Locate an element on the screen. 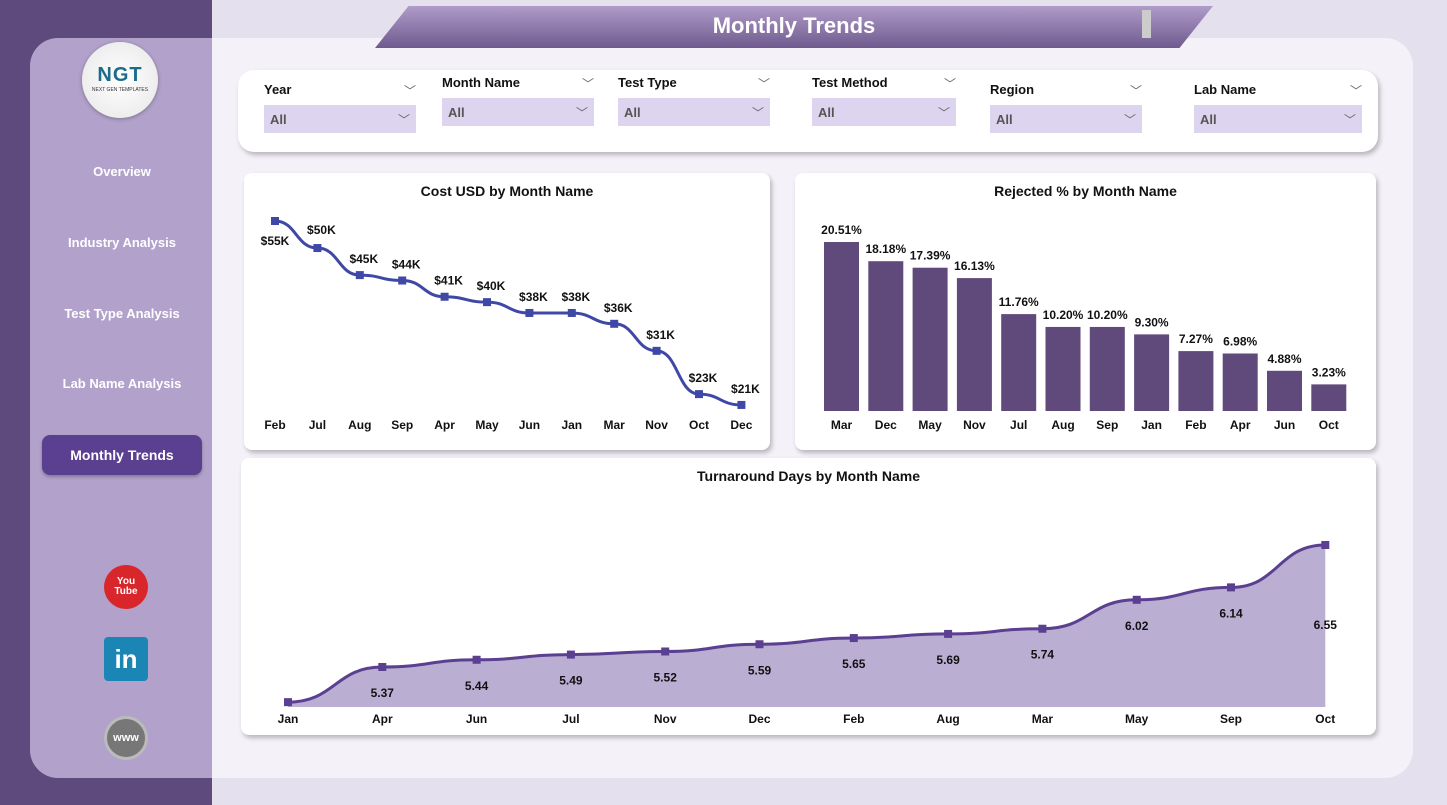 The image size is (1447, 805). data-label: 3.23% is located at coordinates (1329, 372).